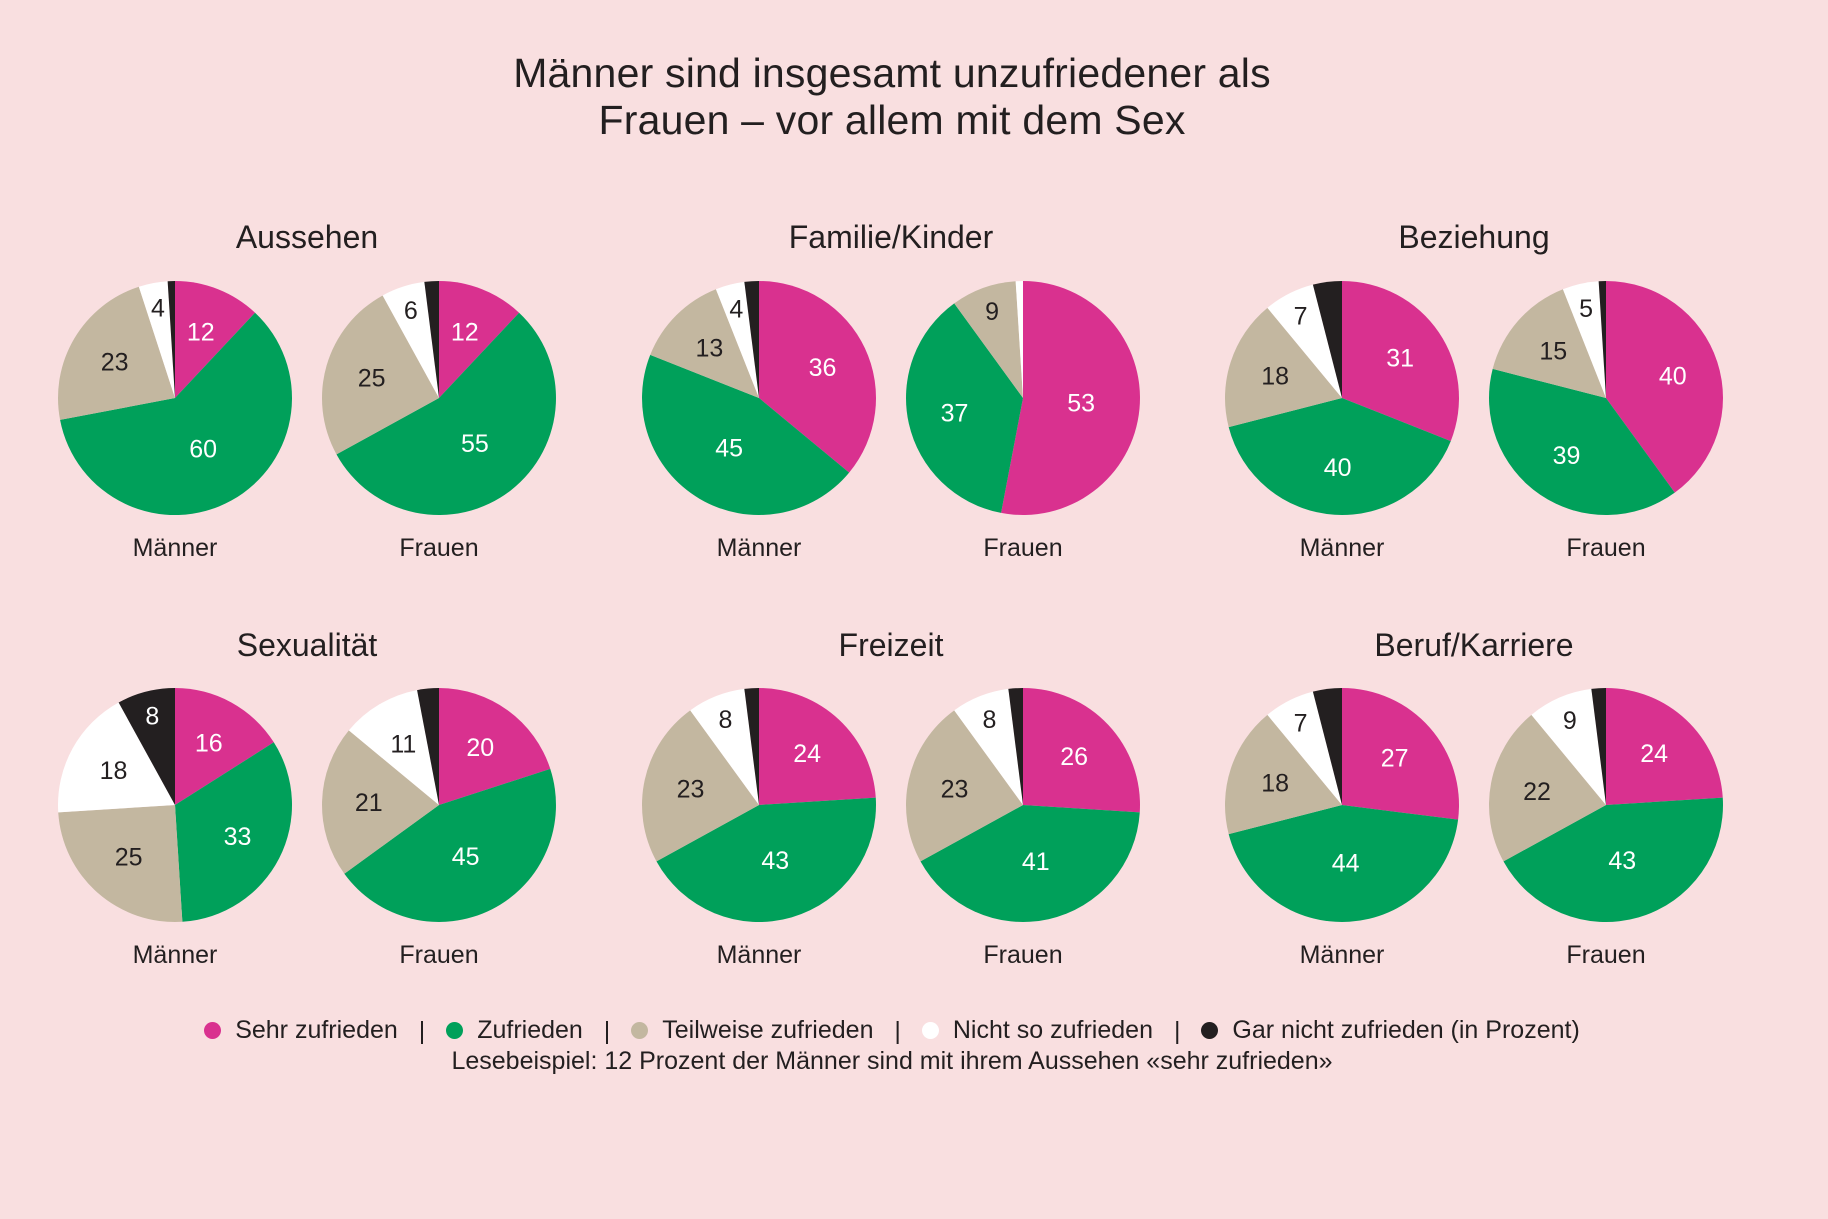  What do you see at coordinates (823, 368) in the screenshot?
I see `slice-label: 36` at bounding box center [823, 368].